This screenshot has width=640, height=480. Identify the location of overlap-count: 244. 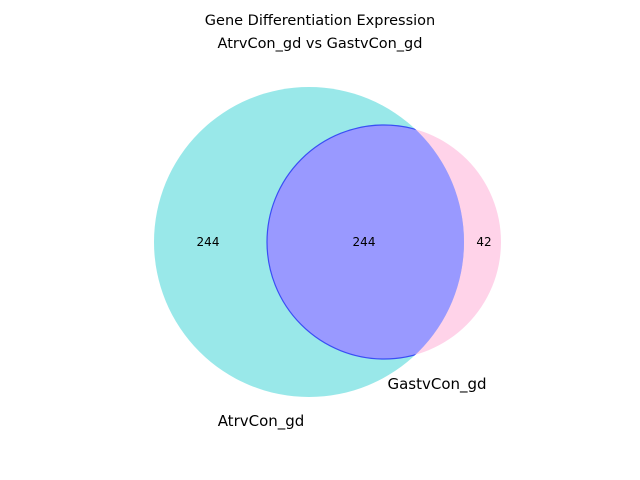
(364, 242).